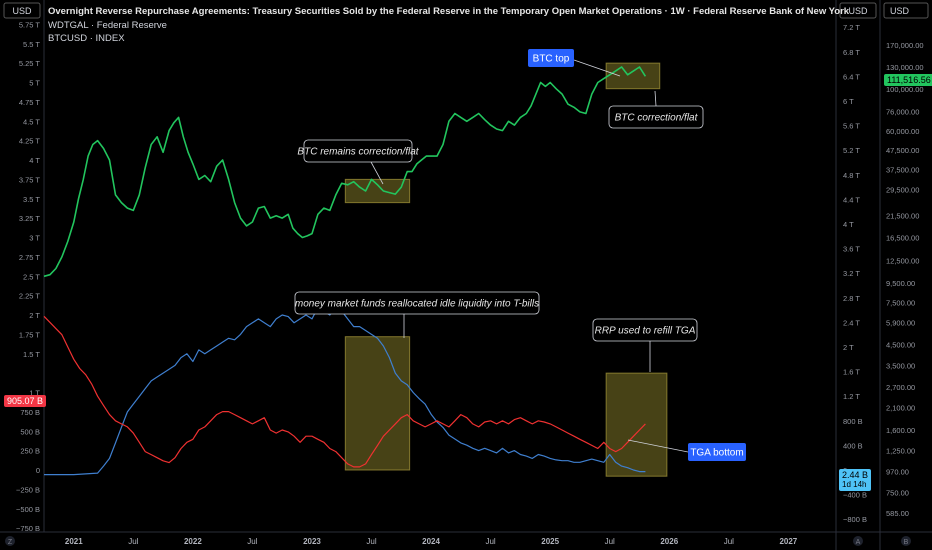  What do you see at coordinates (897, 513) in the screenshot?
I see `right-axis-tick: 585.00` at bounding box center [897, 513].